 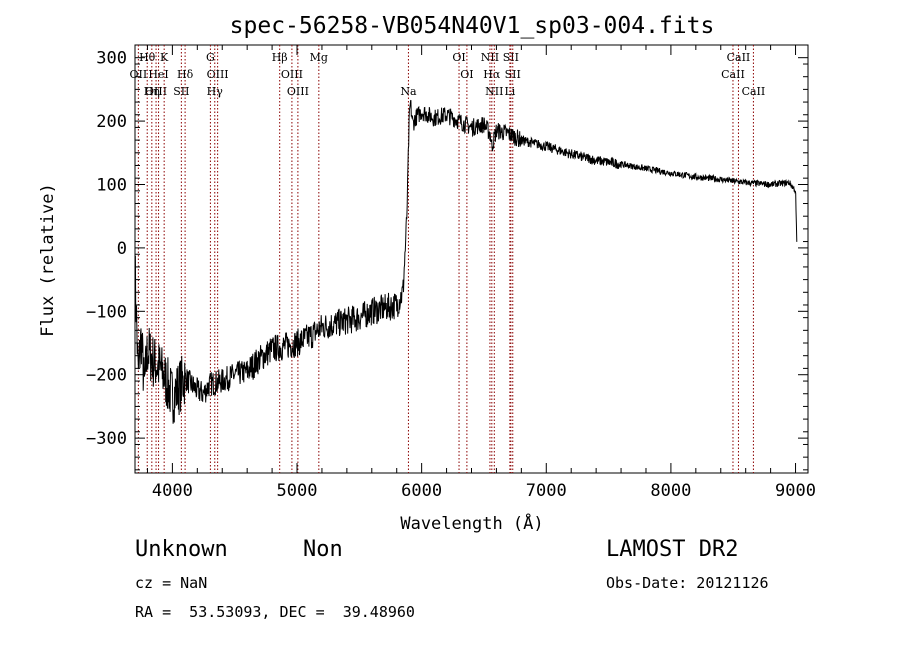 What do you see at coordinates (795, 491) in the screenshot?
I see `x-tick-label-5: 9000` at bounding box center [795, 491].